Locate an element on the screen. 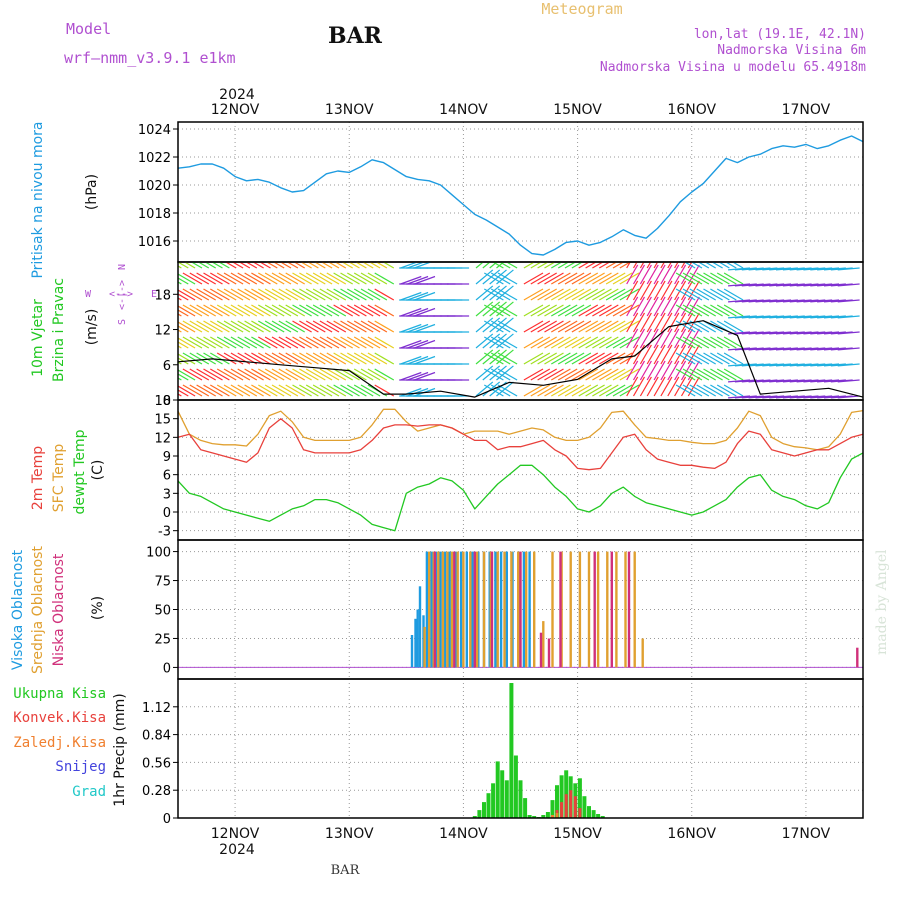 The height and width of the screenshot is (900, 900). pressure-line is located at coordinates (520, 195).